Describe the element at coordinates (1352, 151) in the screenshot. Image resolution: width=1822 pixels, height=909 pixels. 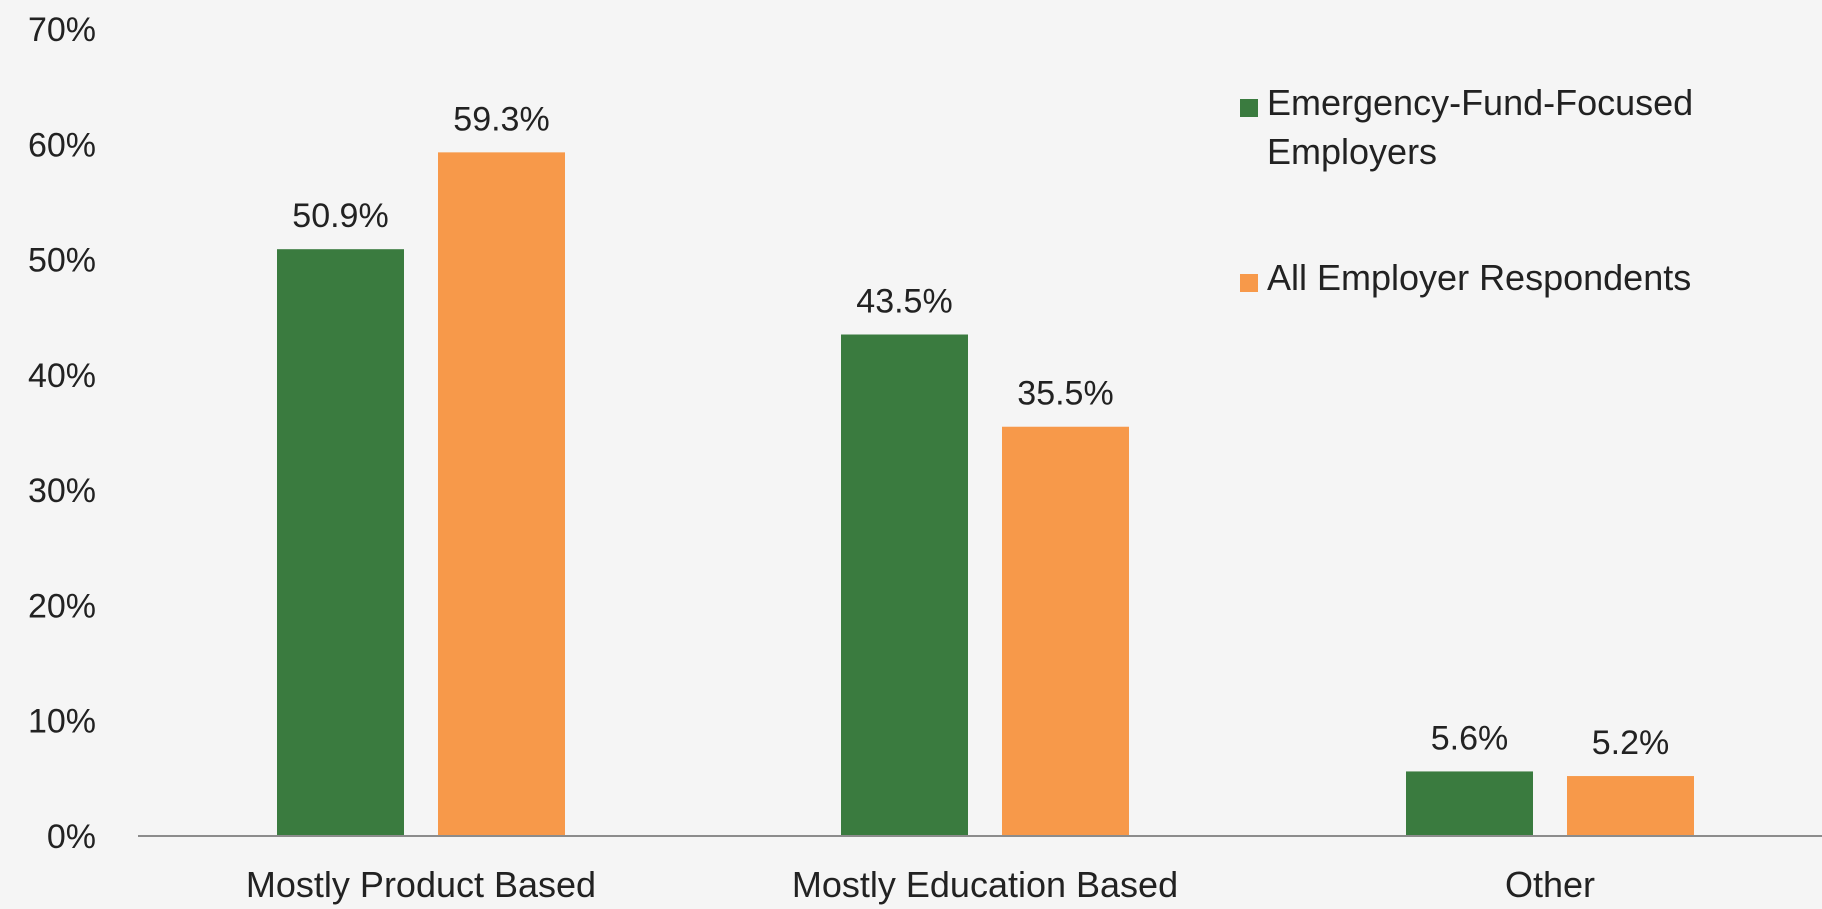
I see `legend-label: Employers` at that location.